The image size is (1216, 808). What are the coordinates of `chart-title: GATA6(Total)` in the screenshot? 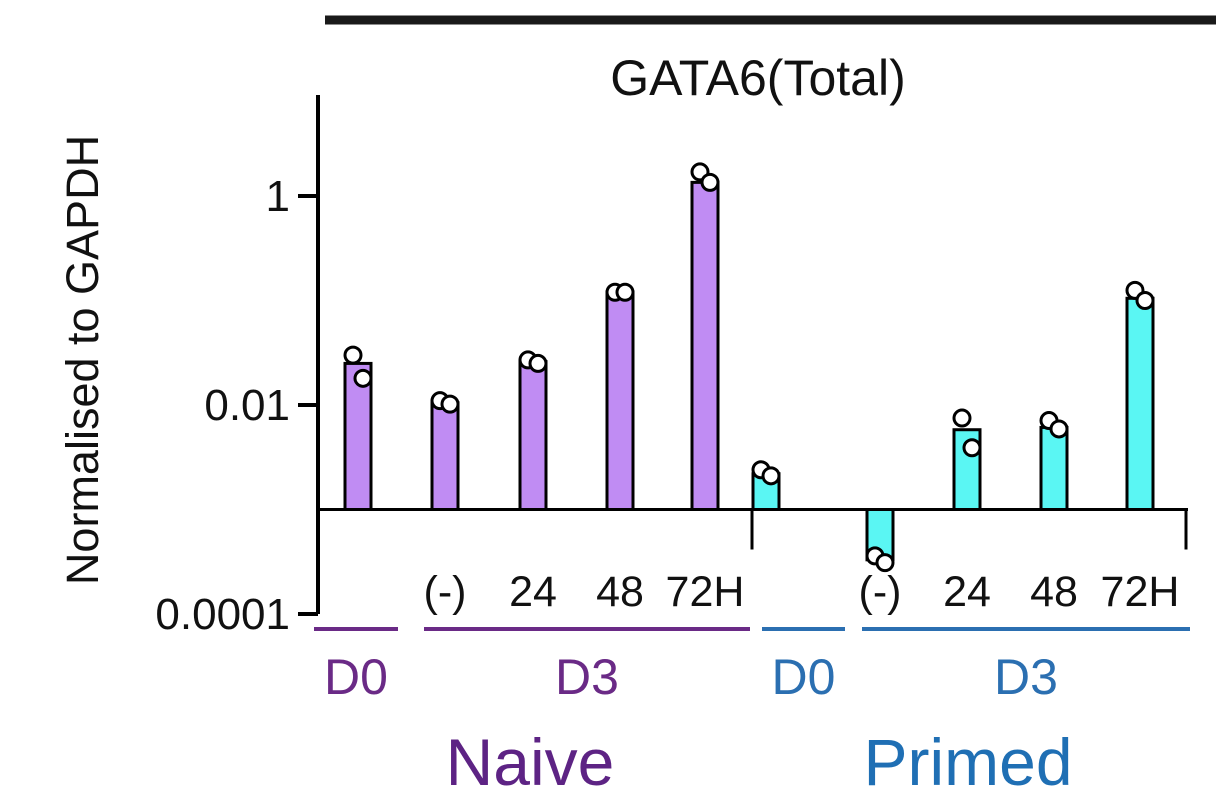 It's located at (757, 78).